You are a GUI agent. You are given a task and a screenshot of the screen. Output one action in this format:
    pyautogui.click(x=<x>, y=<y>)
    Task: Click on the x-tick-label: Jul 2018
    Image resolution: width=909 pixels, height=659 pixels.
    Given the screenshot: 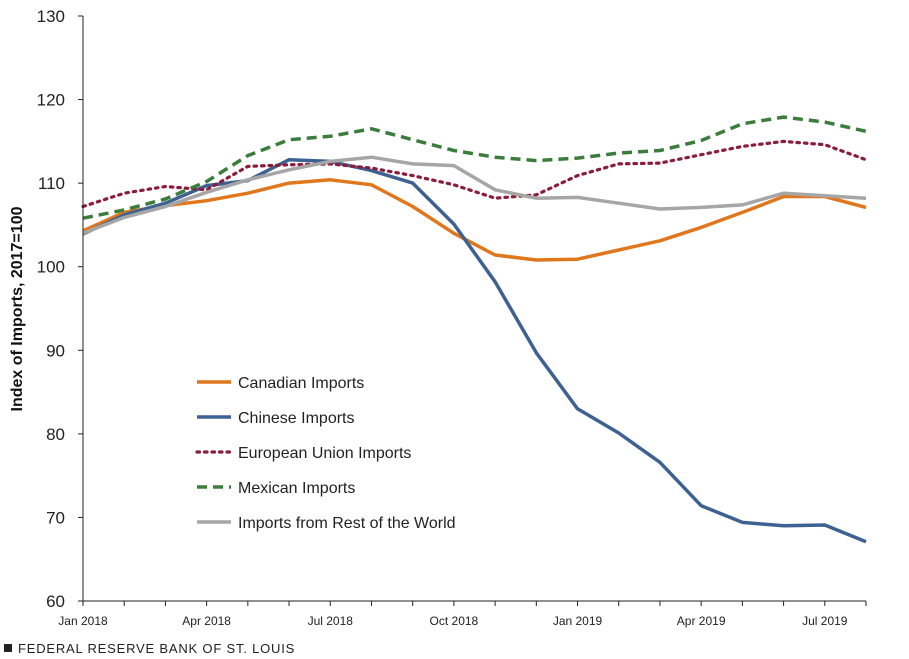 What is the action you would take?
    pyautogui.click(x=331, y=621)
    